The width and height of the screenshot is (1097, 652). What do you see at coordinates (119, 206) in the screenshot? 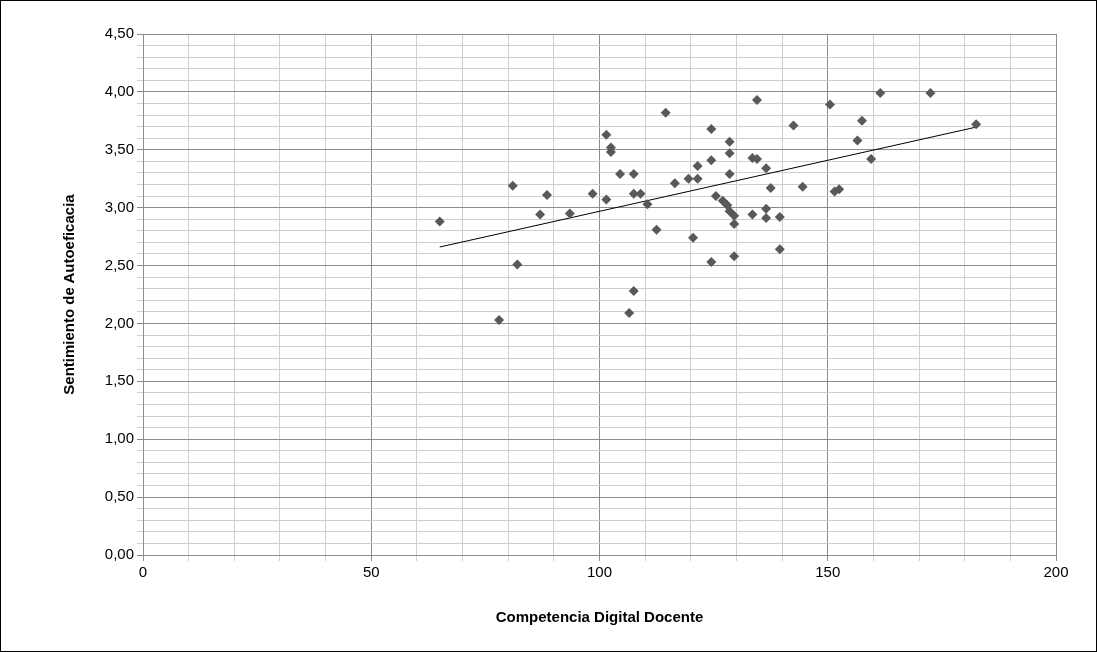
I see `y-tick-label: 3,00` at bounding box center [119, 206].